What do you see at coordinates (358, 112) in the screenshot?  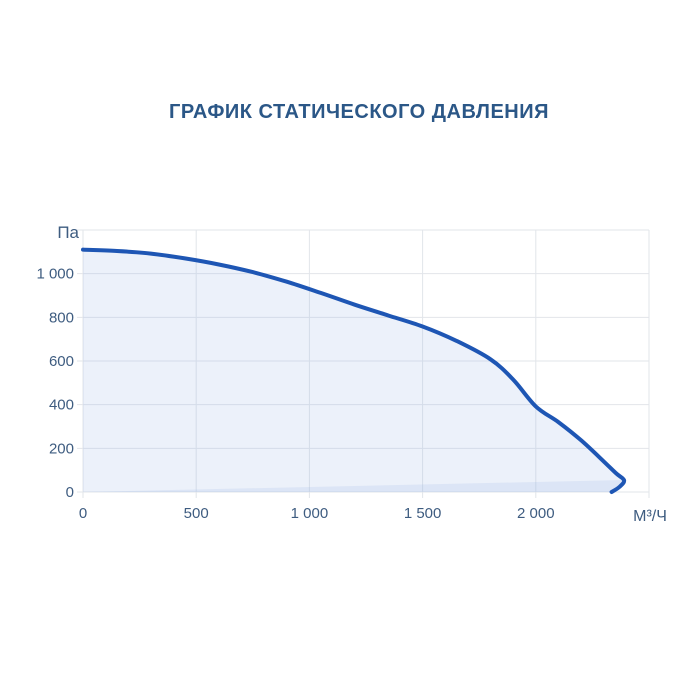 I see `chart-title: ГРАФИК СТАТИЧЕСКОГО ДАВЛЕНИЯ` at bounding box center [358, 112].